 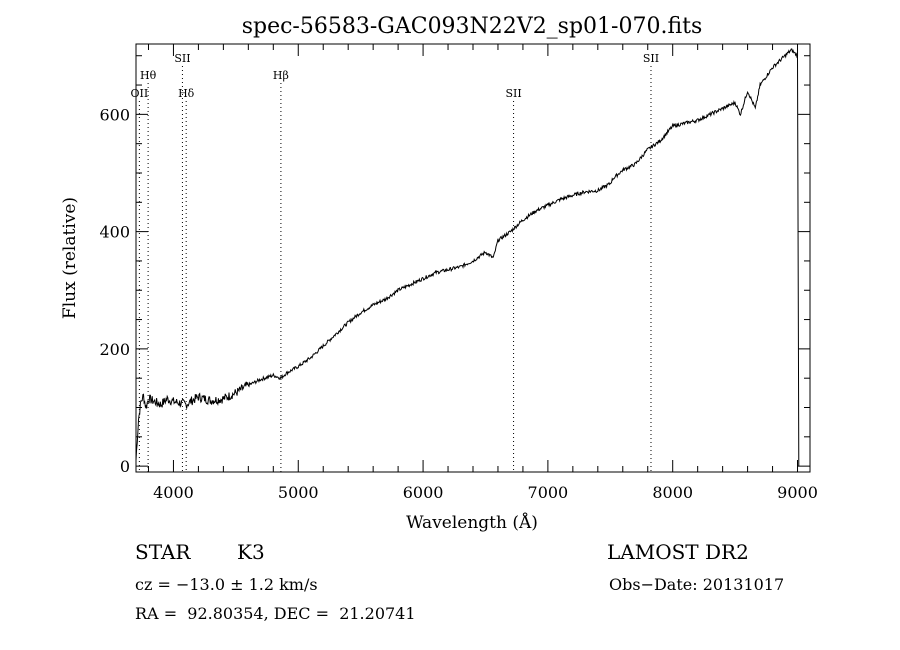 What do you see at coordinates (275, 613) in the screenshot?
I see `sky-coordinates: RA = 92.80354, DEC = 21.20741` at bounding box center [275, 613].